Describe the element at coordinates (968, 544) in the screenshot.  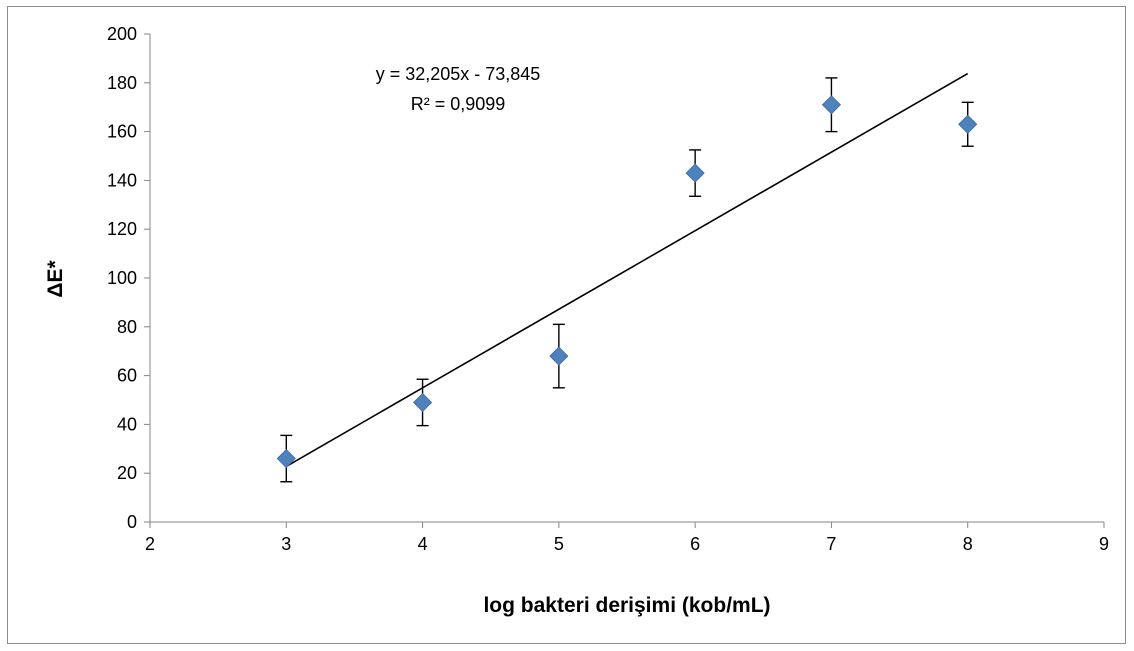
I see `x-tick-label: 8` at that location.